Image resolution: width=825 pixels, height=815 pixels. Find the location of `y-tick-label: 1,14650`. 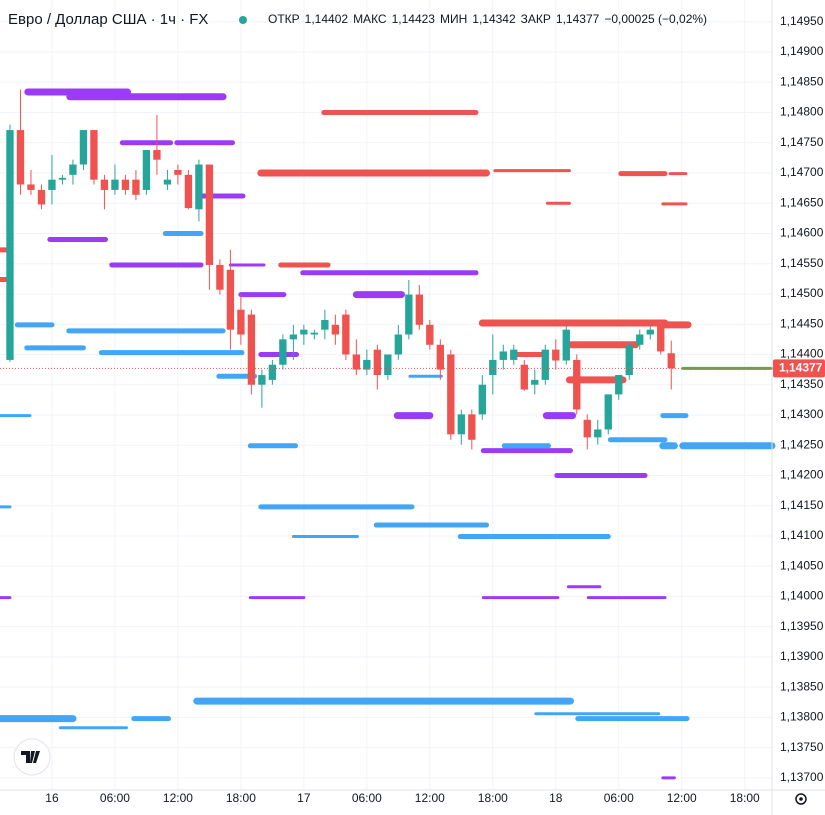

y-tick-label: 1,14650 is located at coordinates (802, 202).